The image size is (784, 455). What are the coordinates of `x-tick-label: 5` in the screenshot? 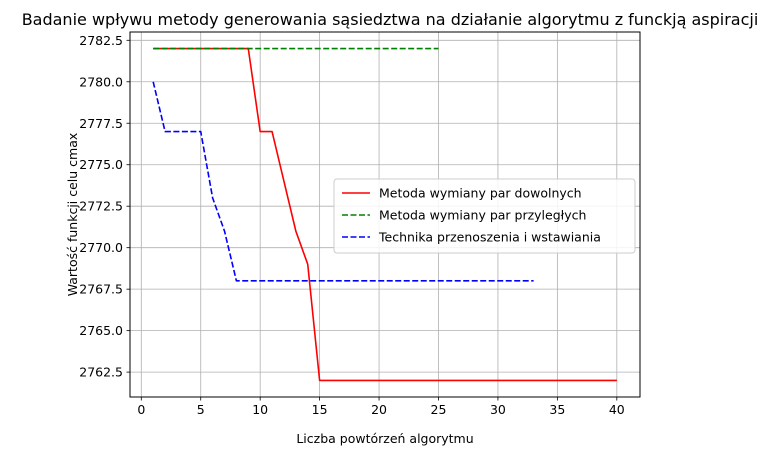 It's located at (201, 409).